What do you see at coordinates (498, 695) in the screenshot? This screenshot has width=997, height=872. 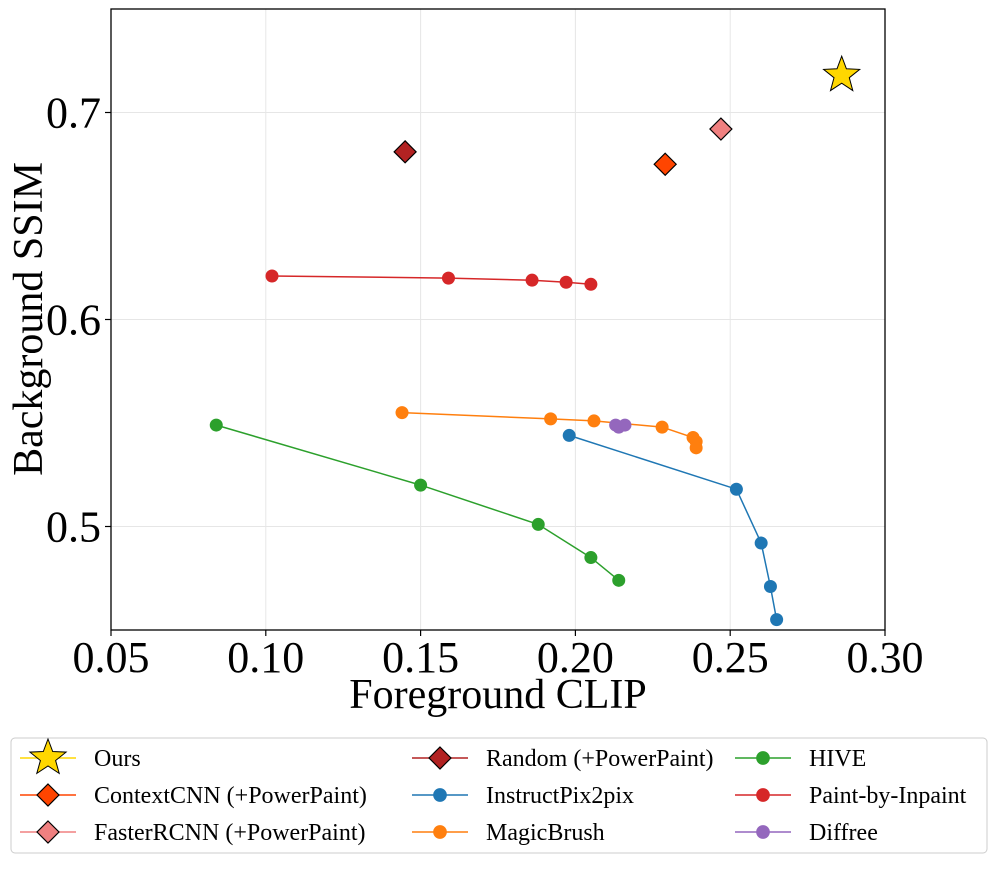 I see `x-axis-label: Foreground CLIP` at bounding box center [498, 695].